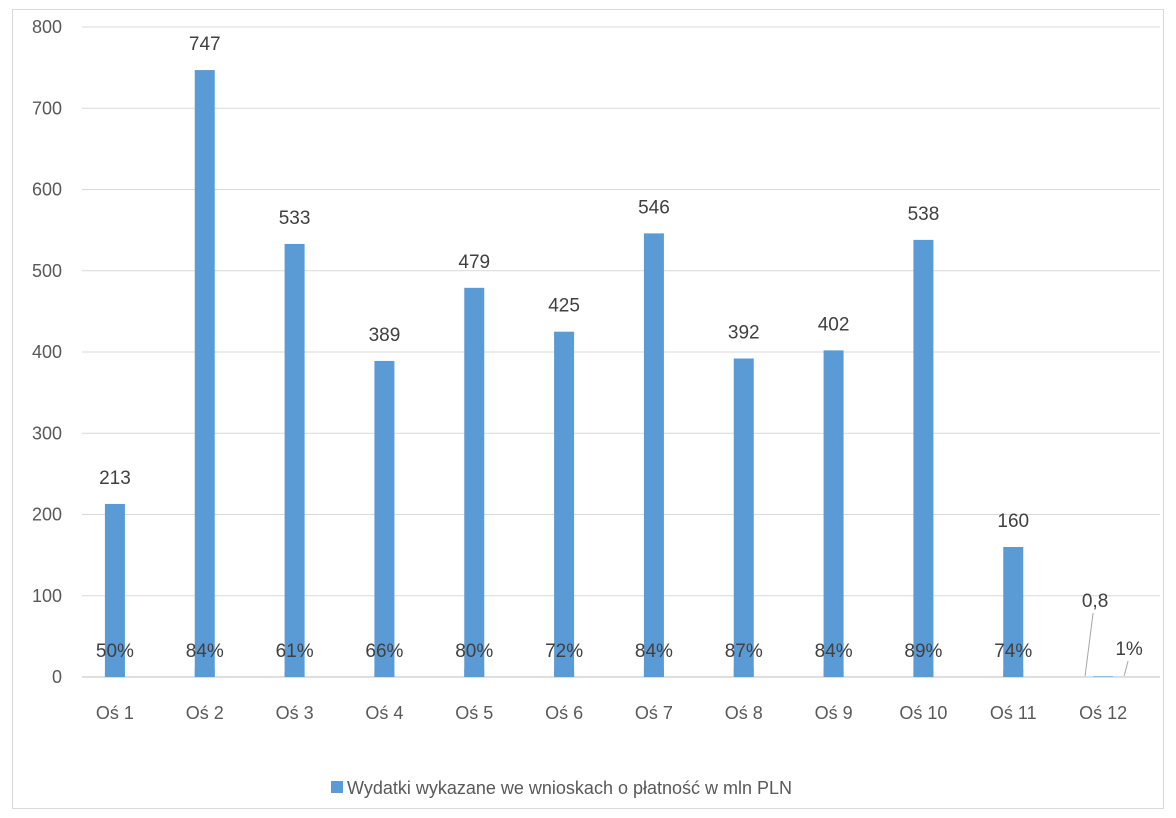 The width and height of the screenshot is (1176, 818). What do you see at coordinates (924, 214) in the screenshot?
I see `value-label: 538` at bounding box center [924, 214].